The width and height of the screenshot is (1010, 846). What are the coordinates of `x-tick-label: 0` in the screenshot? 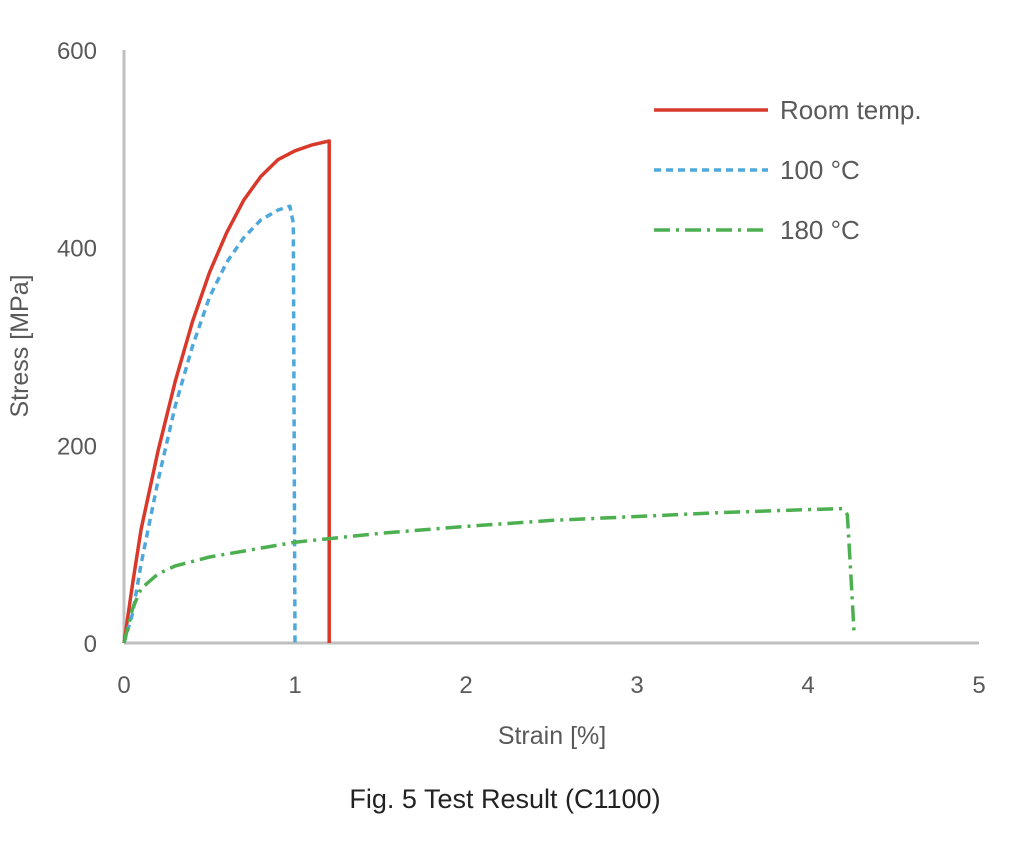 It's located at (123, 685).